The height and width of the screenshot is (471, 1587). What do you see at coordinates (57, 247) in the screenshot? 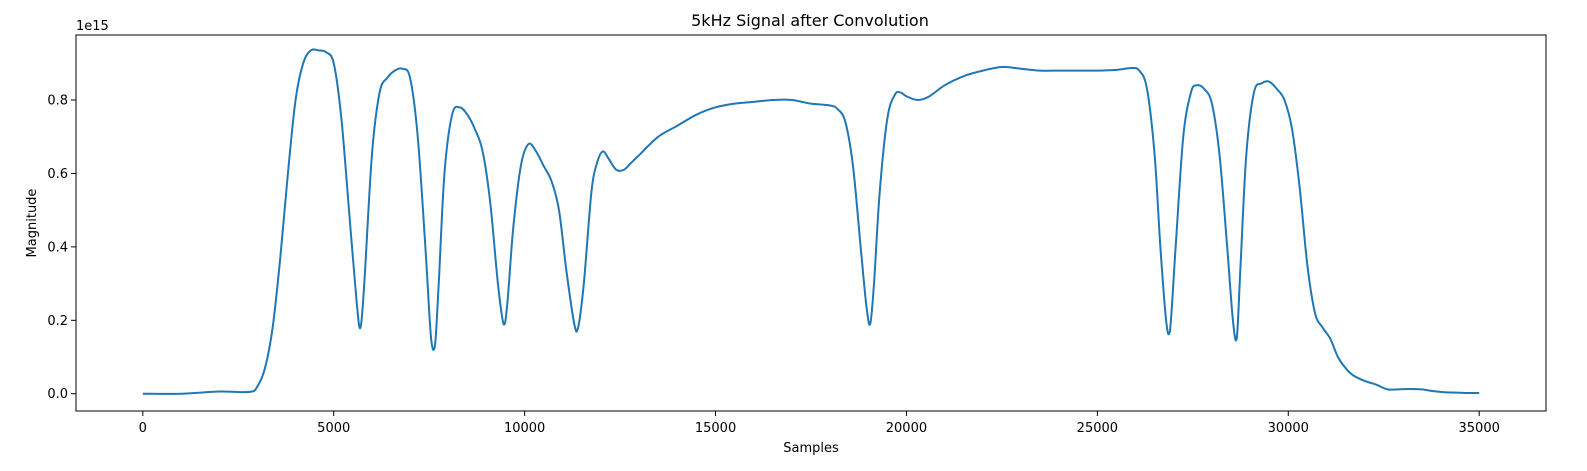
I see `y-tick-label: 0.4` at bounding box center [57, 247].